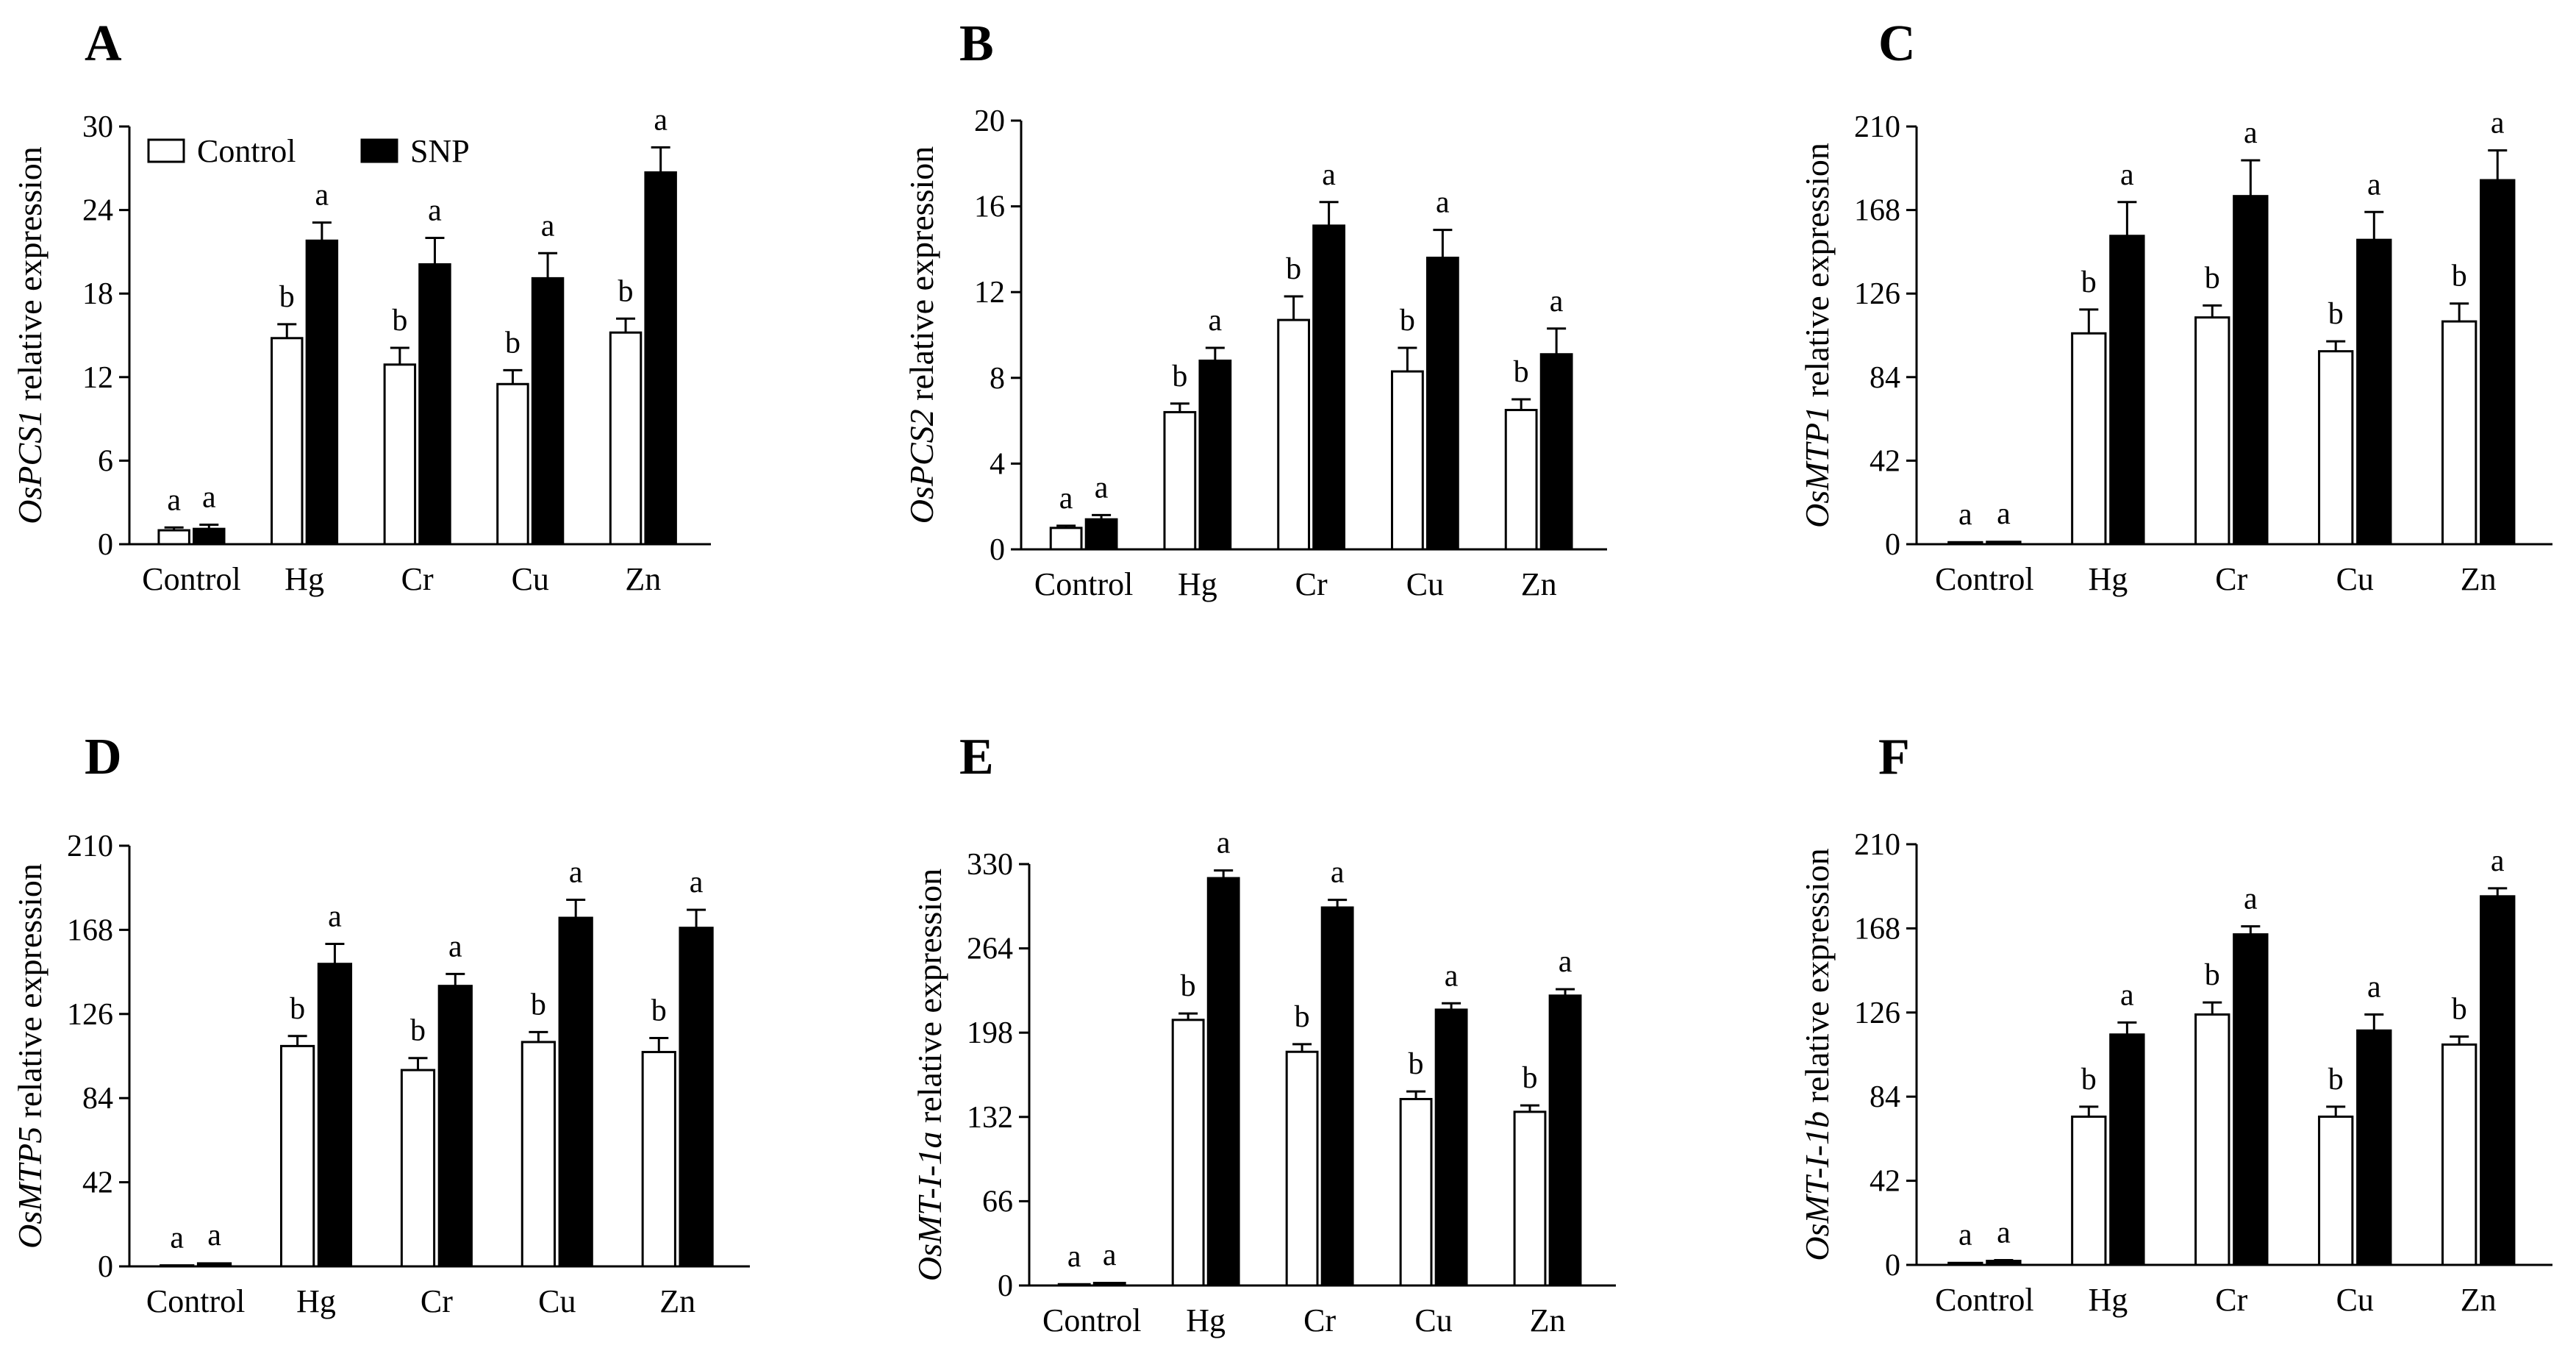 Image resolution: width=2576 pixels, height=1348 pixels. I want to click on legend-label-snp: SNP, so click(440, 151).